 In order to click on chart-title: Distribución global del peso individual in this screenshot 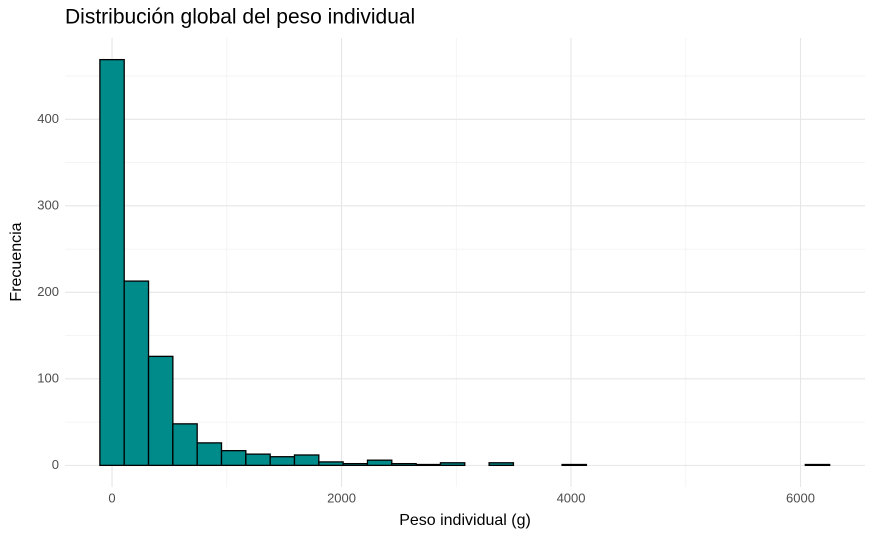, I will do `click(240, 17)`.